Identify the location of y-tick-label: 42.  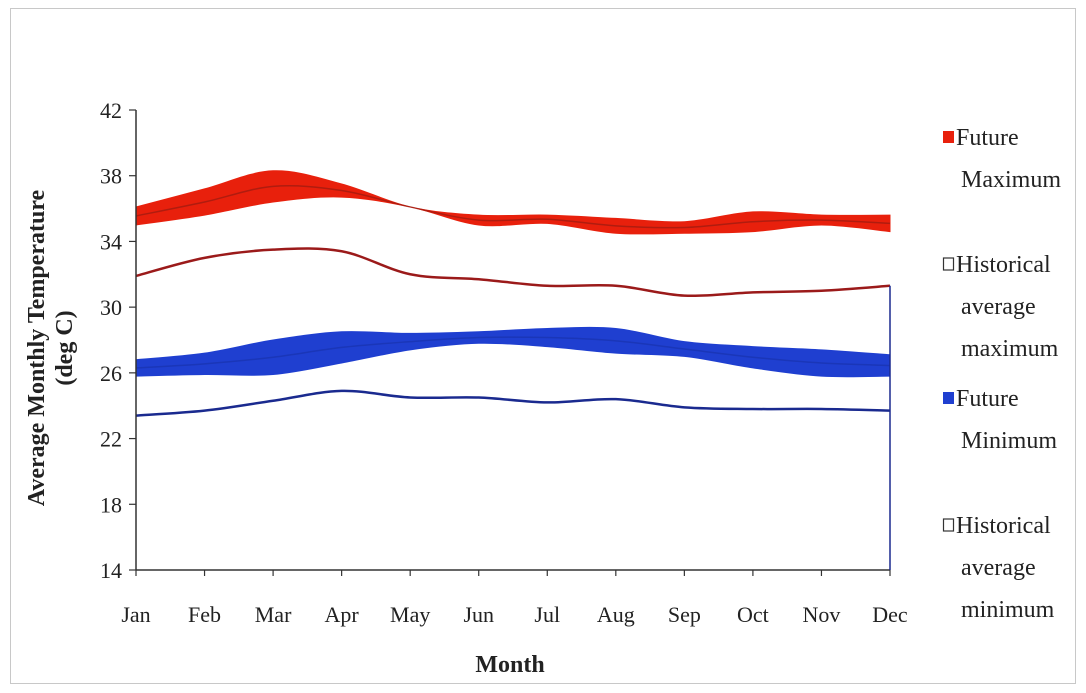
(111, 110).